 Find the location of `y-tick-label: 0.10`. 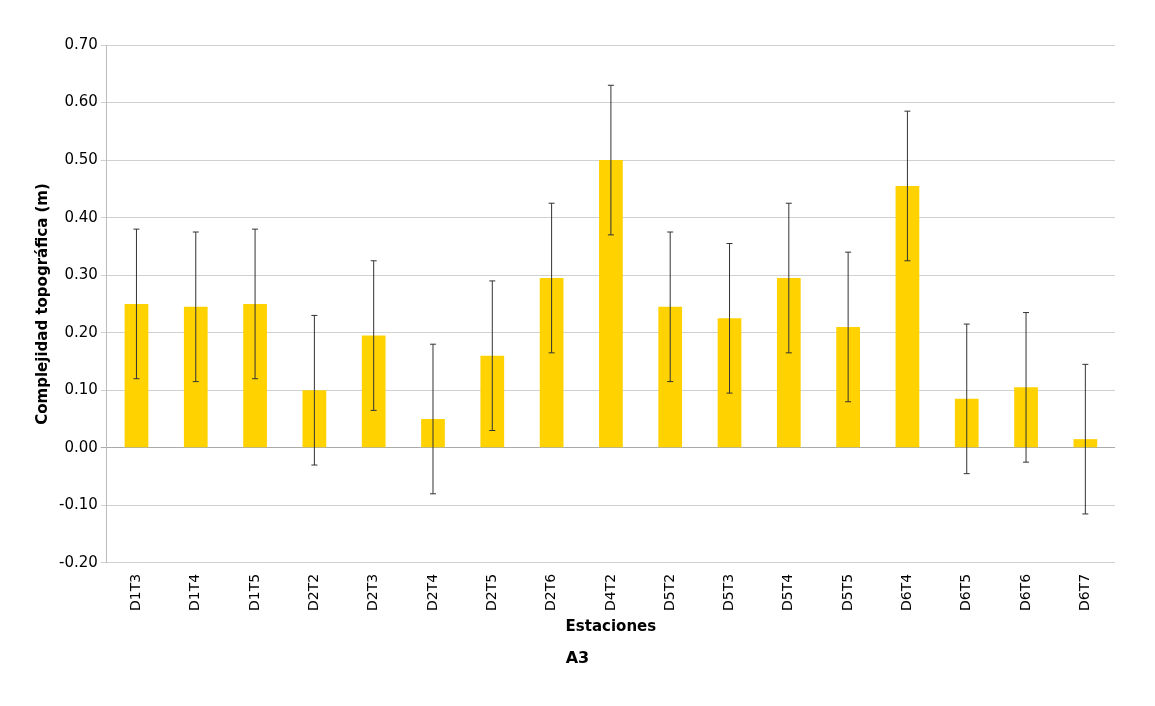

y-tick-label: 0.10 is located at coordinates (81, 389).